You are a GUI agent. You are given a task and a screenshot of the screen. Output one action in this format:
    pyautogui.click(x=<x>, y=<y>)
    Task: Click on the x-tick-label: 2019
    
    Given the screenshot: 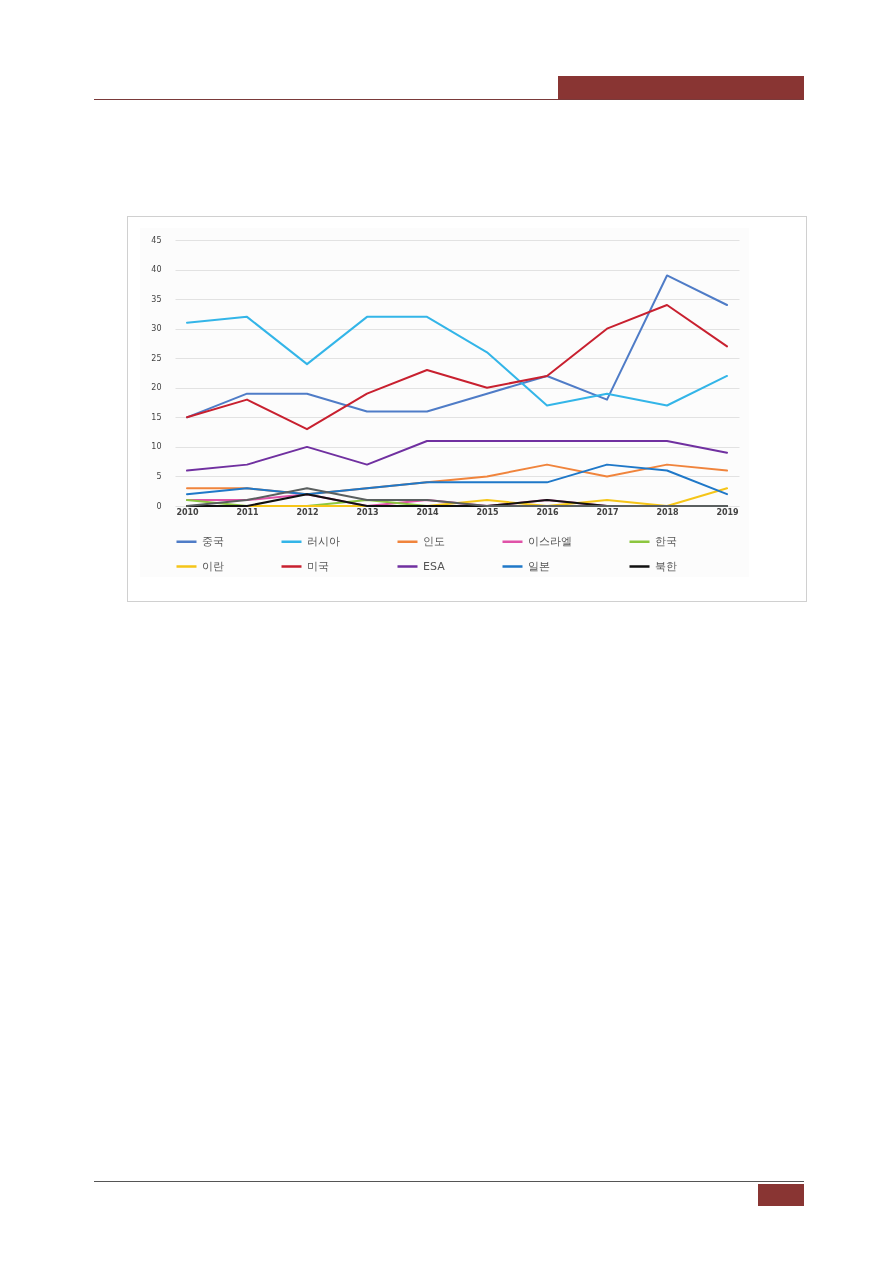 What is the action you would take?
    pyautogui.click(x=728, y=512)
    